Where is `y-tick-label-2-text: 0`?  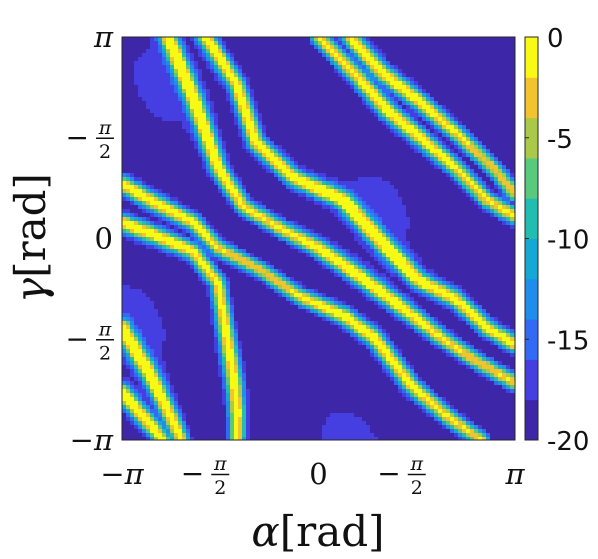
y-tick-label-2-text: 0 is located at coordinates (104, 239).